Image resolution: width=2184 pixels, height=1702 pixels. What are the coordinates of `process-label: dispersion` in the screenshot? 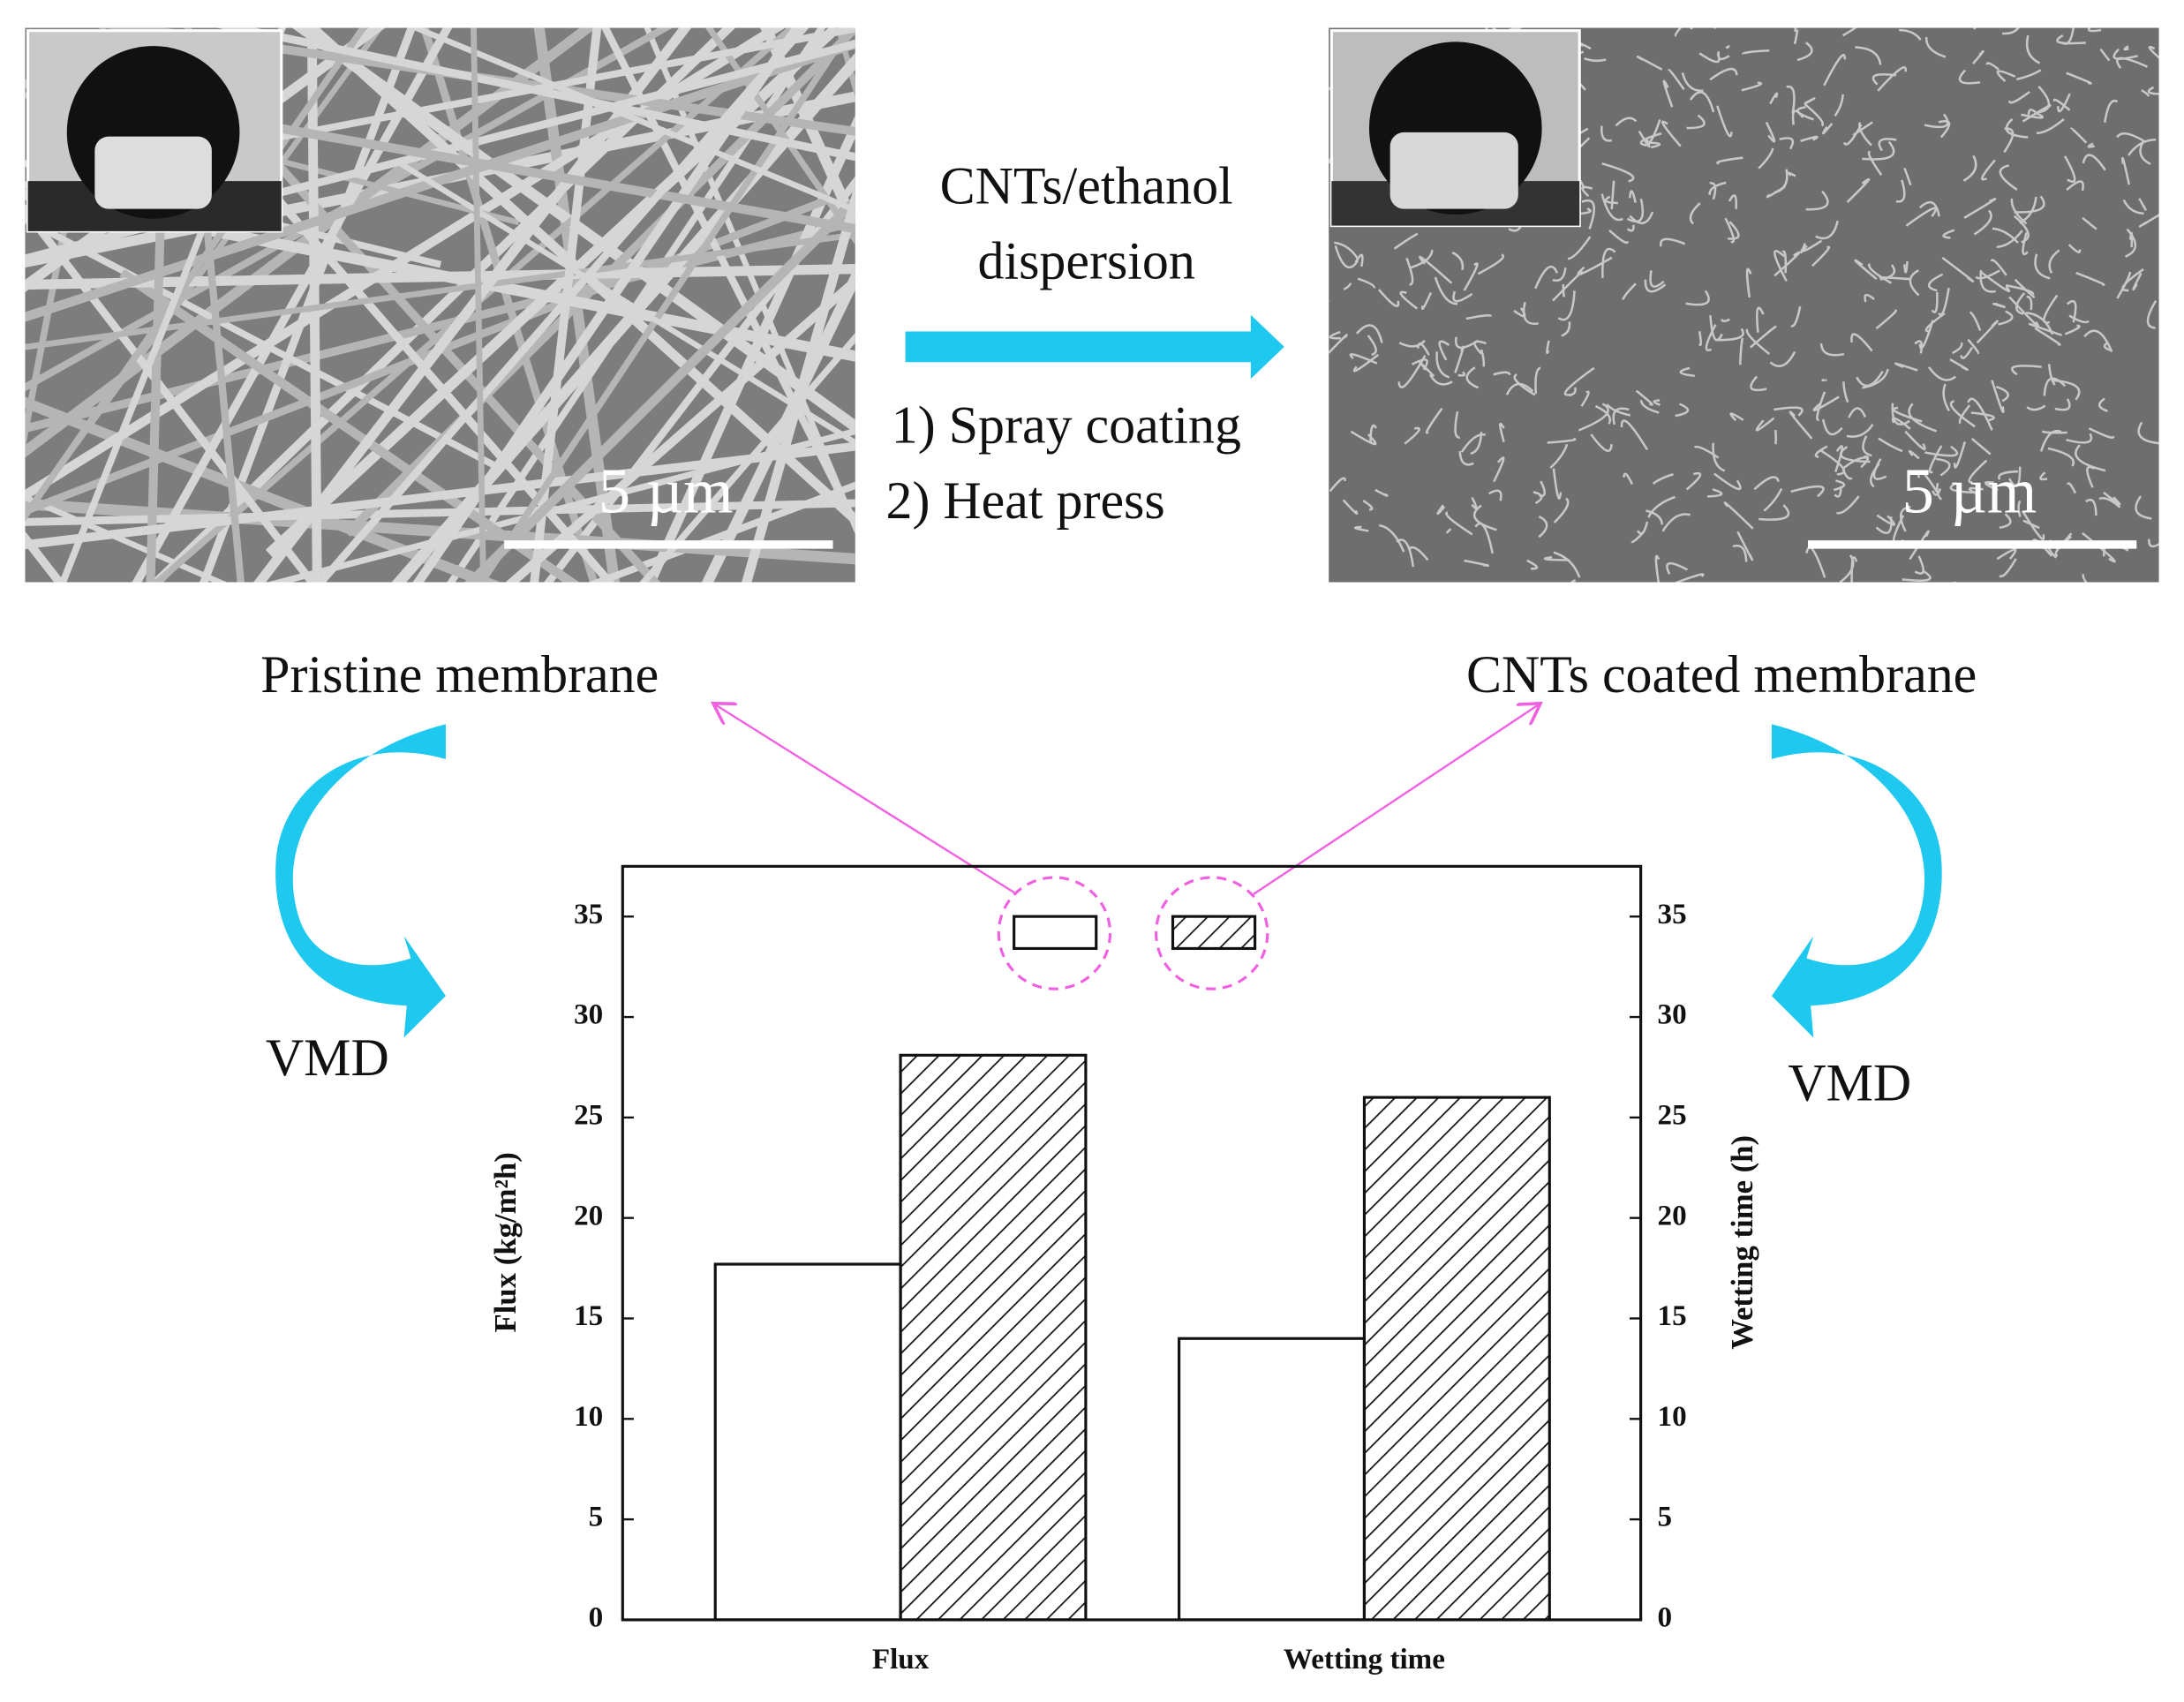 It's located at (1085, 261).